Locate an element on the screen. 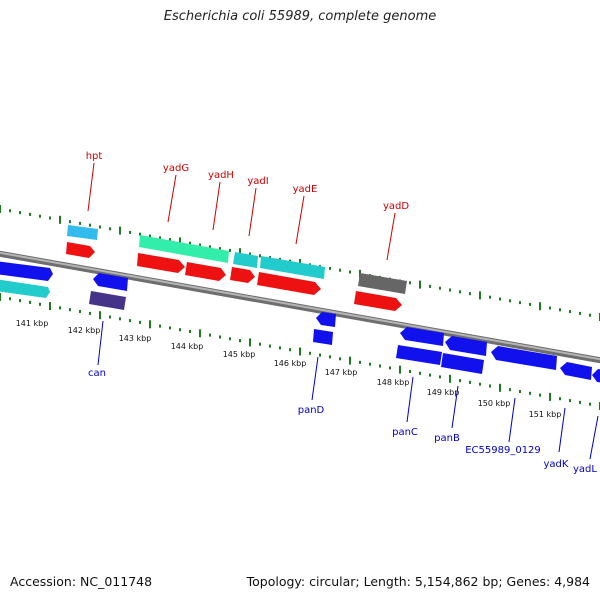 The image size is (600, 605). gene-feature-left-cyan is located at coordinates (25, 288).